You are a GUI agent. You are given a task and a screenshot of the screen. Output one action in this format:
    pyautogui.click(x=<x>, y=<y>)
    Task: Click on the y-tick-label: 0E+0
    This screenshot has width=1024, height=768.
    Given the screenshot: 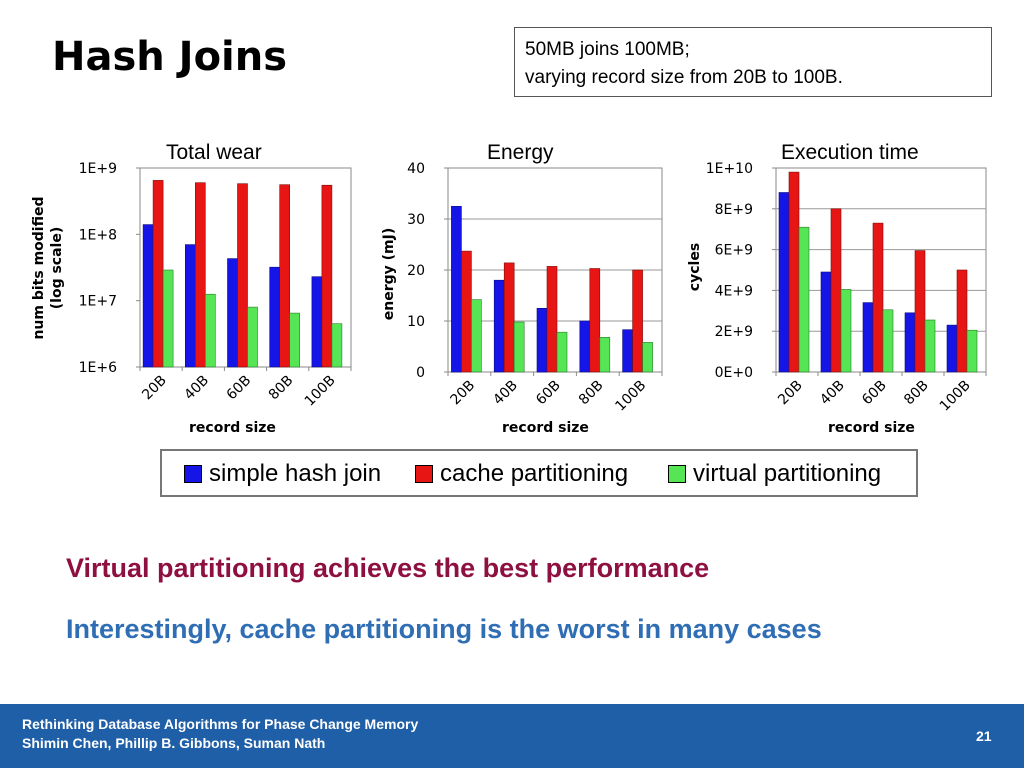 What is the action you would take?
    pyautogui.click(x=734, y=373)
    